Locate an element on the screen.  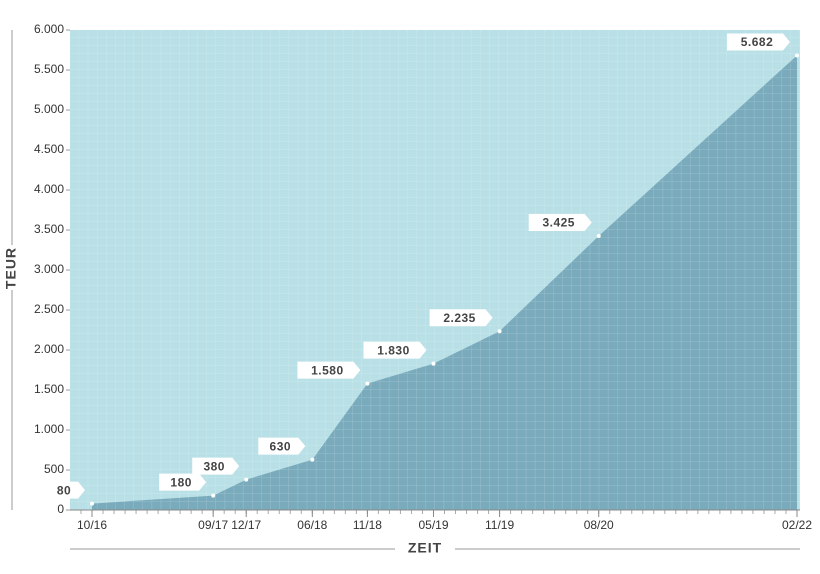
value-label: 2.235 is located at coordinates (459, 318).